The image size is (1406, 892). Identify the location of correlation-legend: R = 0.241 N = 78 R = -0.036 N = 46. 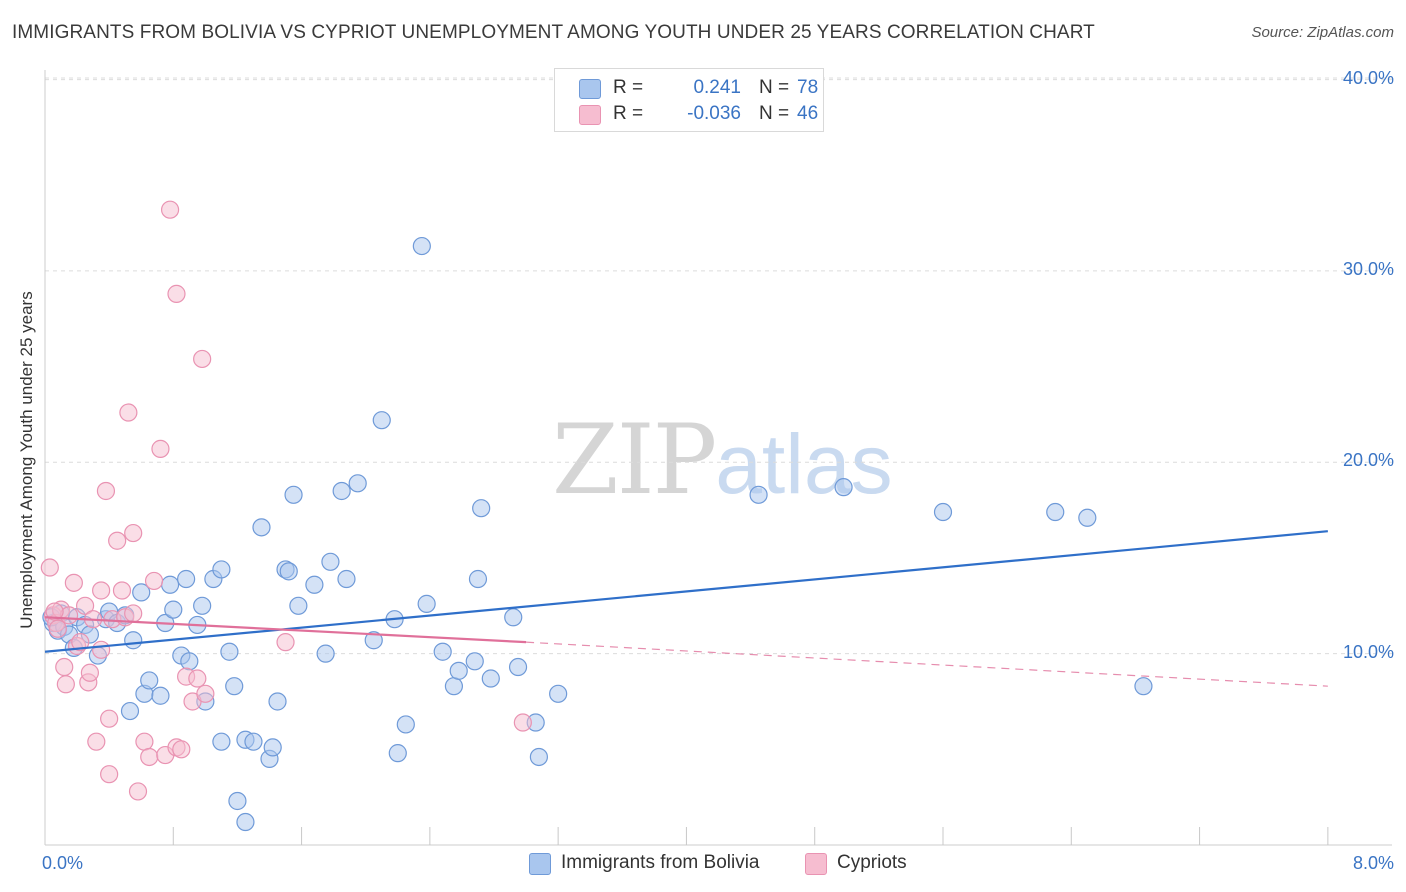
(689, 100).